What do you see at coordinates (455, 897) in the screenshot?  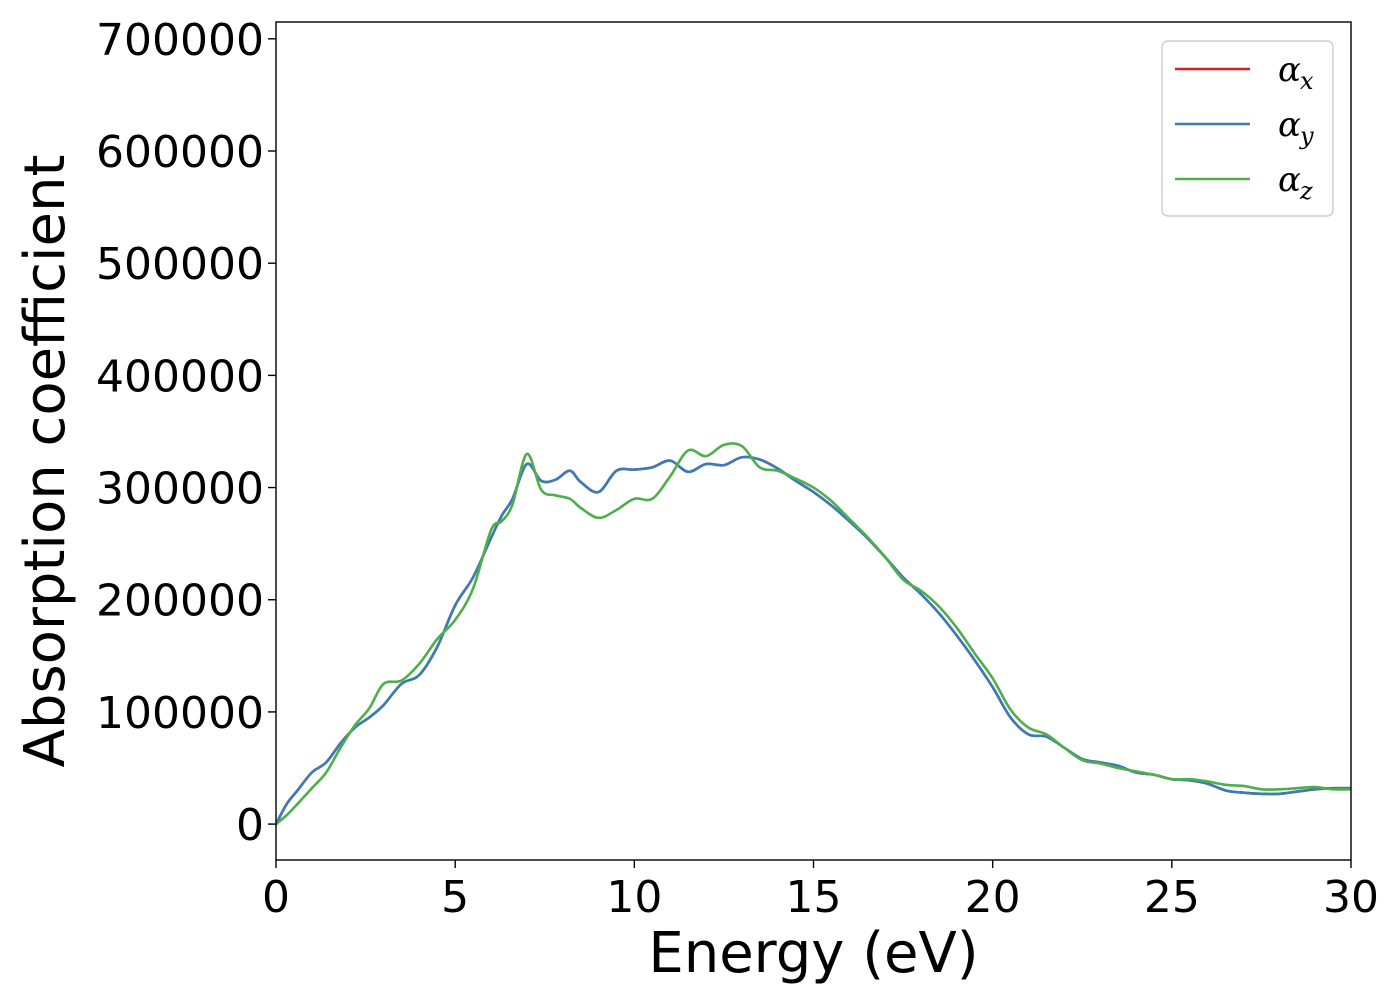 I see `x-tick-label: 5` at bounding box center [455, 897].